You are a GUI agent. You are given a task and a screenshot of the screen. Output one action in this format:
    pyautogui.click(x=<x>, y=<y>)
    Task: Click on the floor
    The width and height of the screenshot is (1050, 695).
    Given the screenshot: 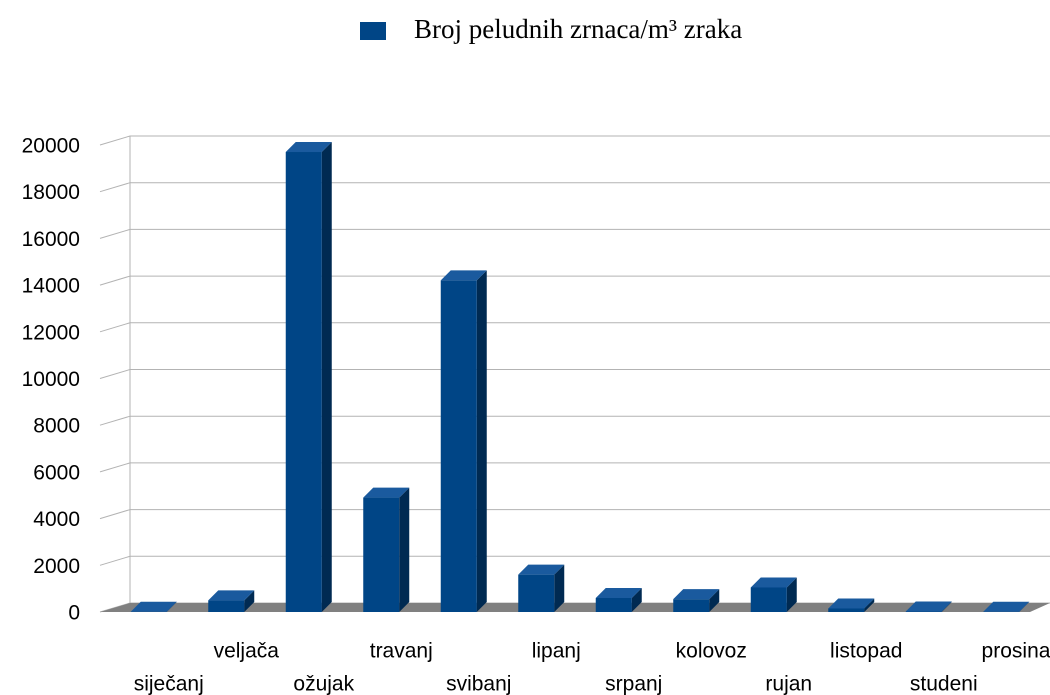 What is the action you would take?
    pyautogui.click(x=575, y=607)
    